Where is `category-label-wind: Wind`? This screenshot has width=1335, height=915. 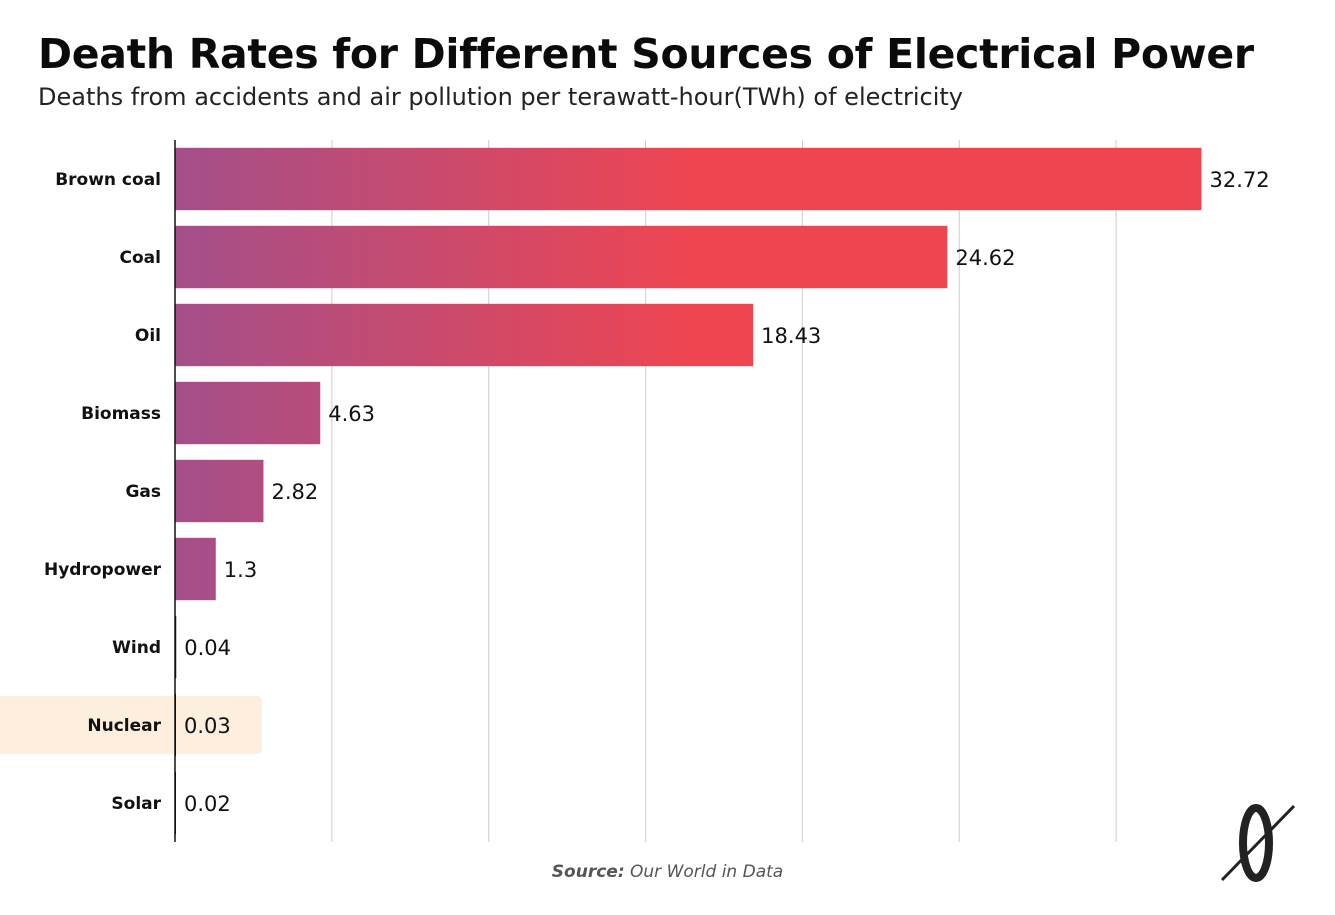
category-label-wind: Wind is located at coordinates (136, 648).